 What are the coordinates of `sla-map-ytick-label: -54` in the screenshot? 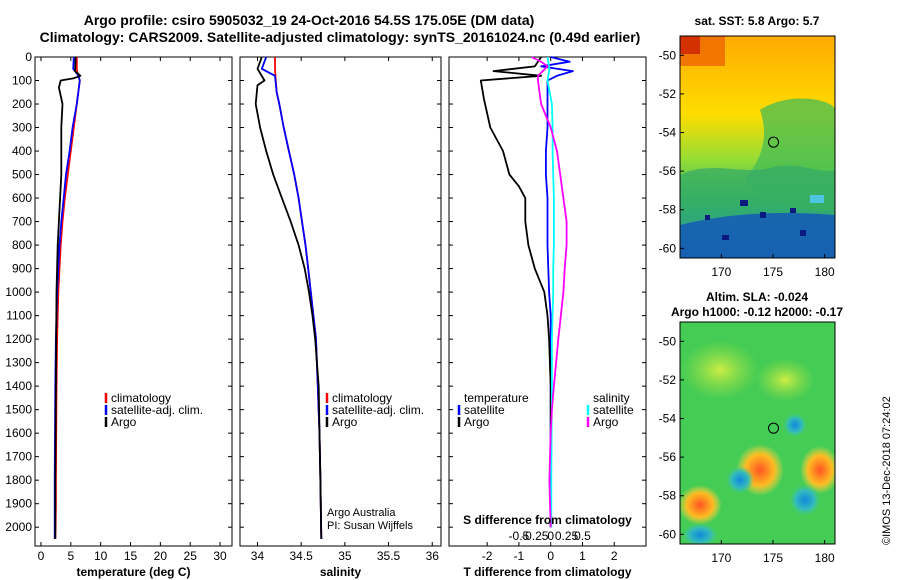 It's located at (668, 419).